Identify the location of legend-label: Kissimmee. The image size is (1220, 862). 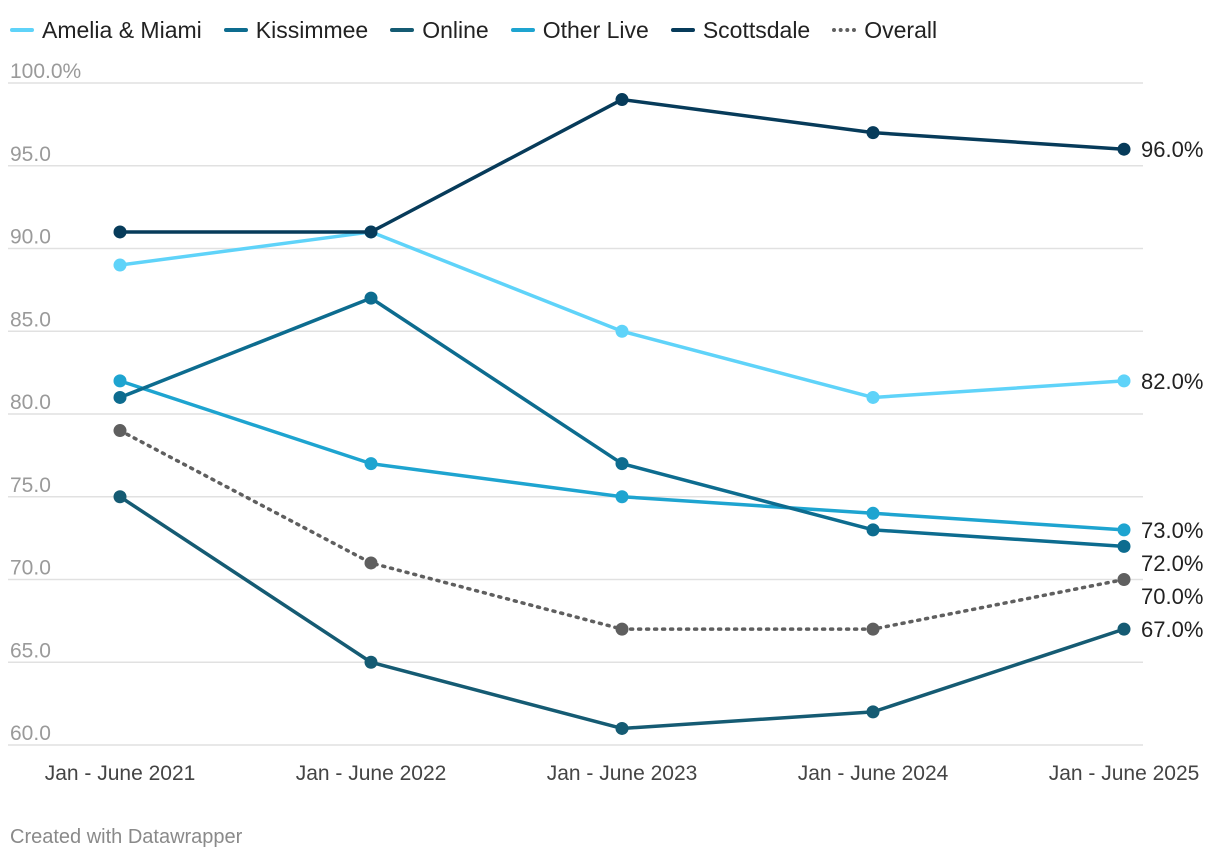
(312, 29).